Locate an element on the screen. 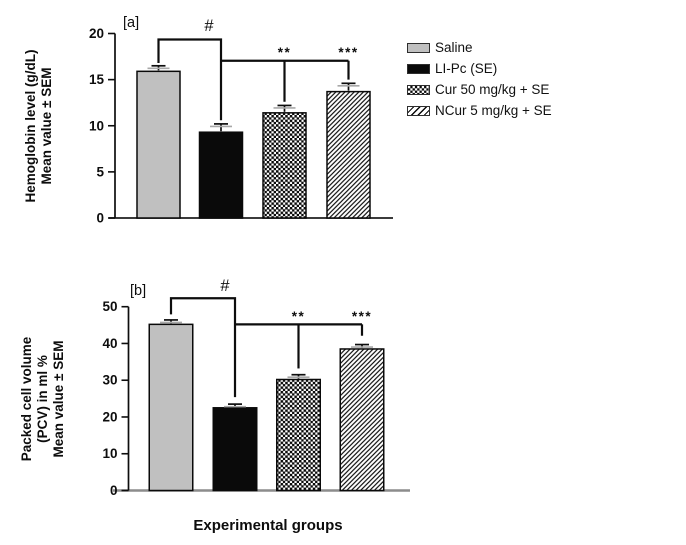  legend-item-label: NCur 5 mg/kg + SE is located at coordinates (493, 110).